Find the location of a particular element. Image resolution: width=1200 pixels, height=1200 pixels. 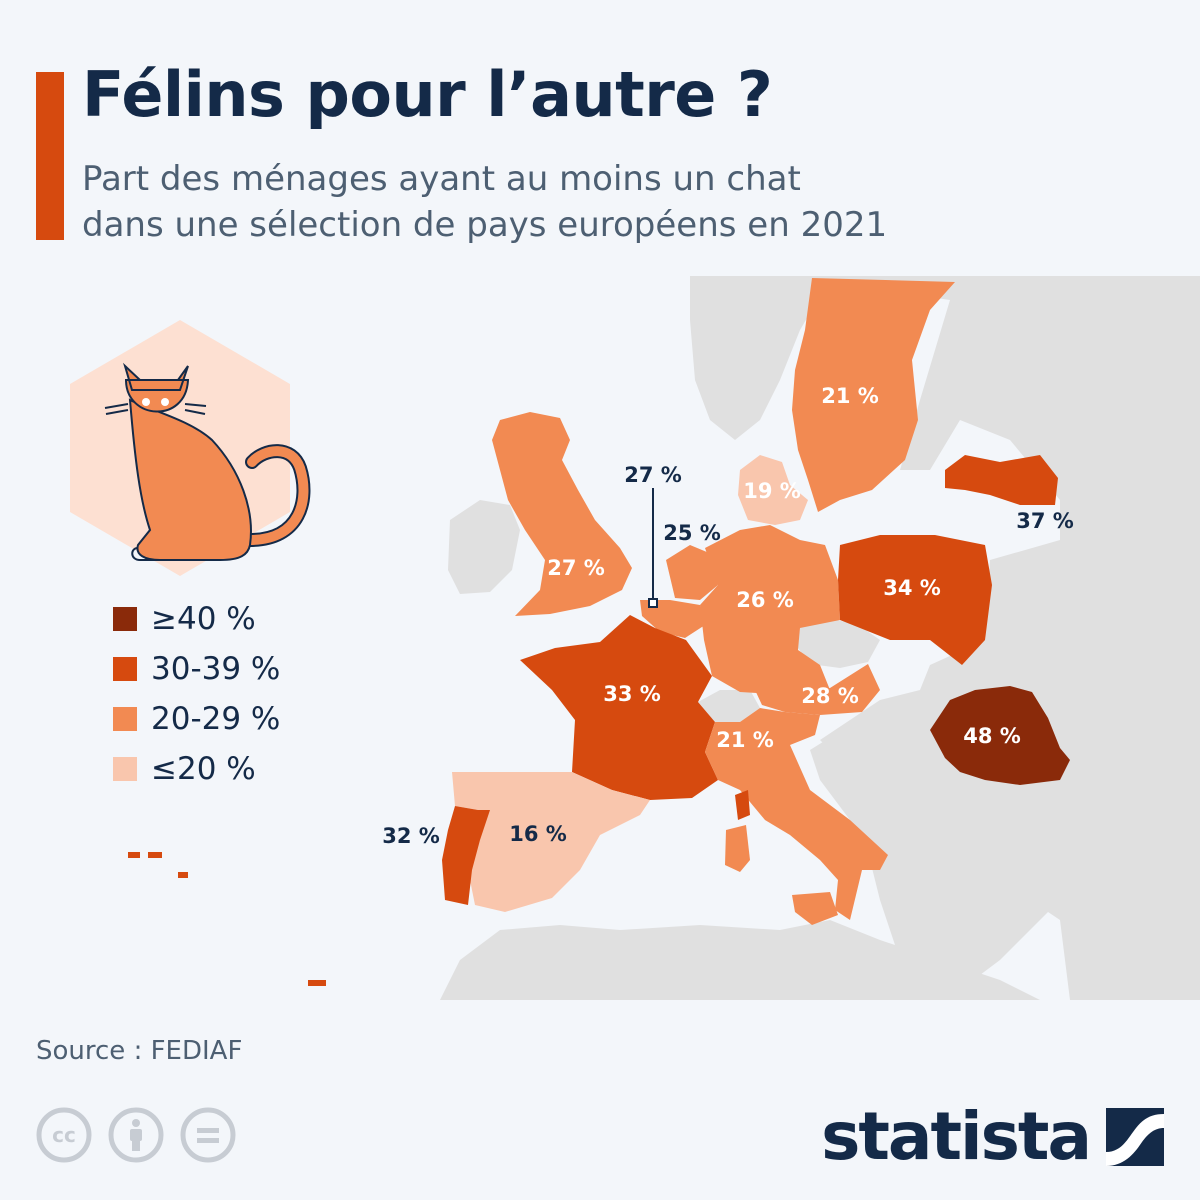

legend-item: ≤20 % is located at coordinates (196, 769).